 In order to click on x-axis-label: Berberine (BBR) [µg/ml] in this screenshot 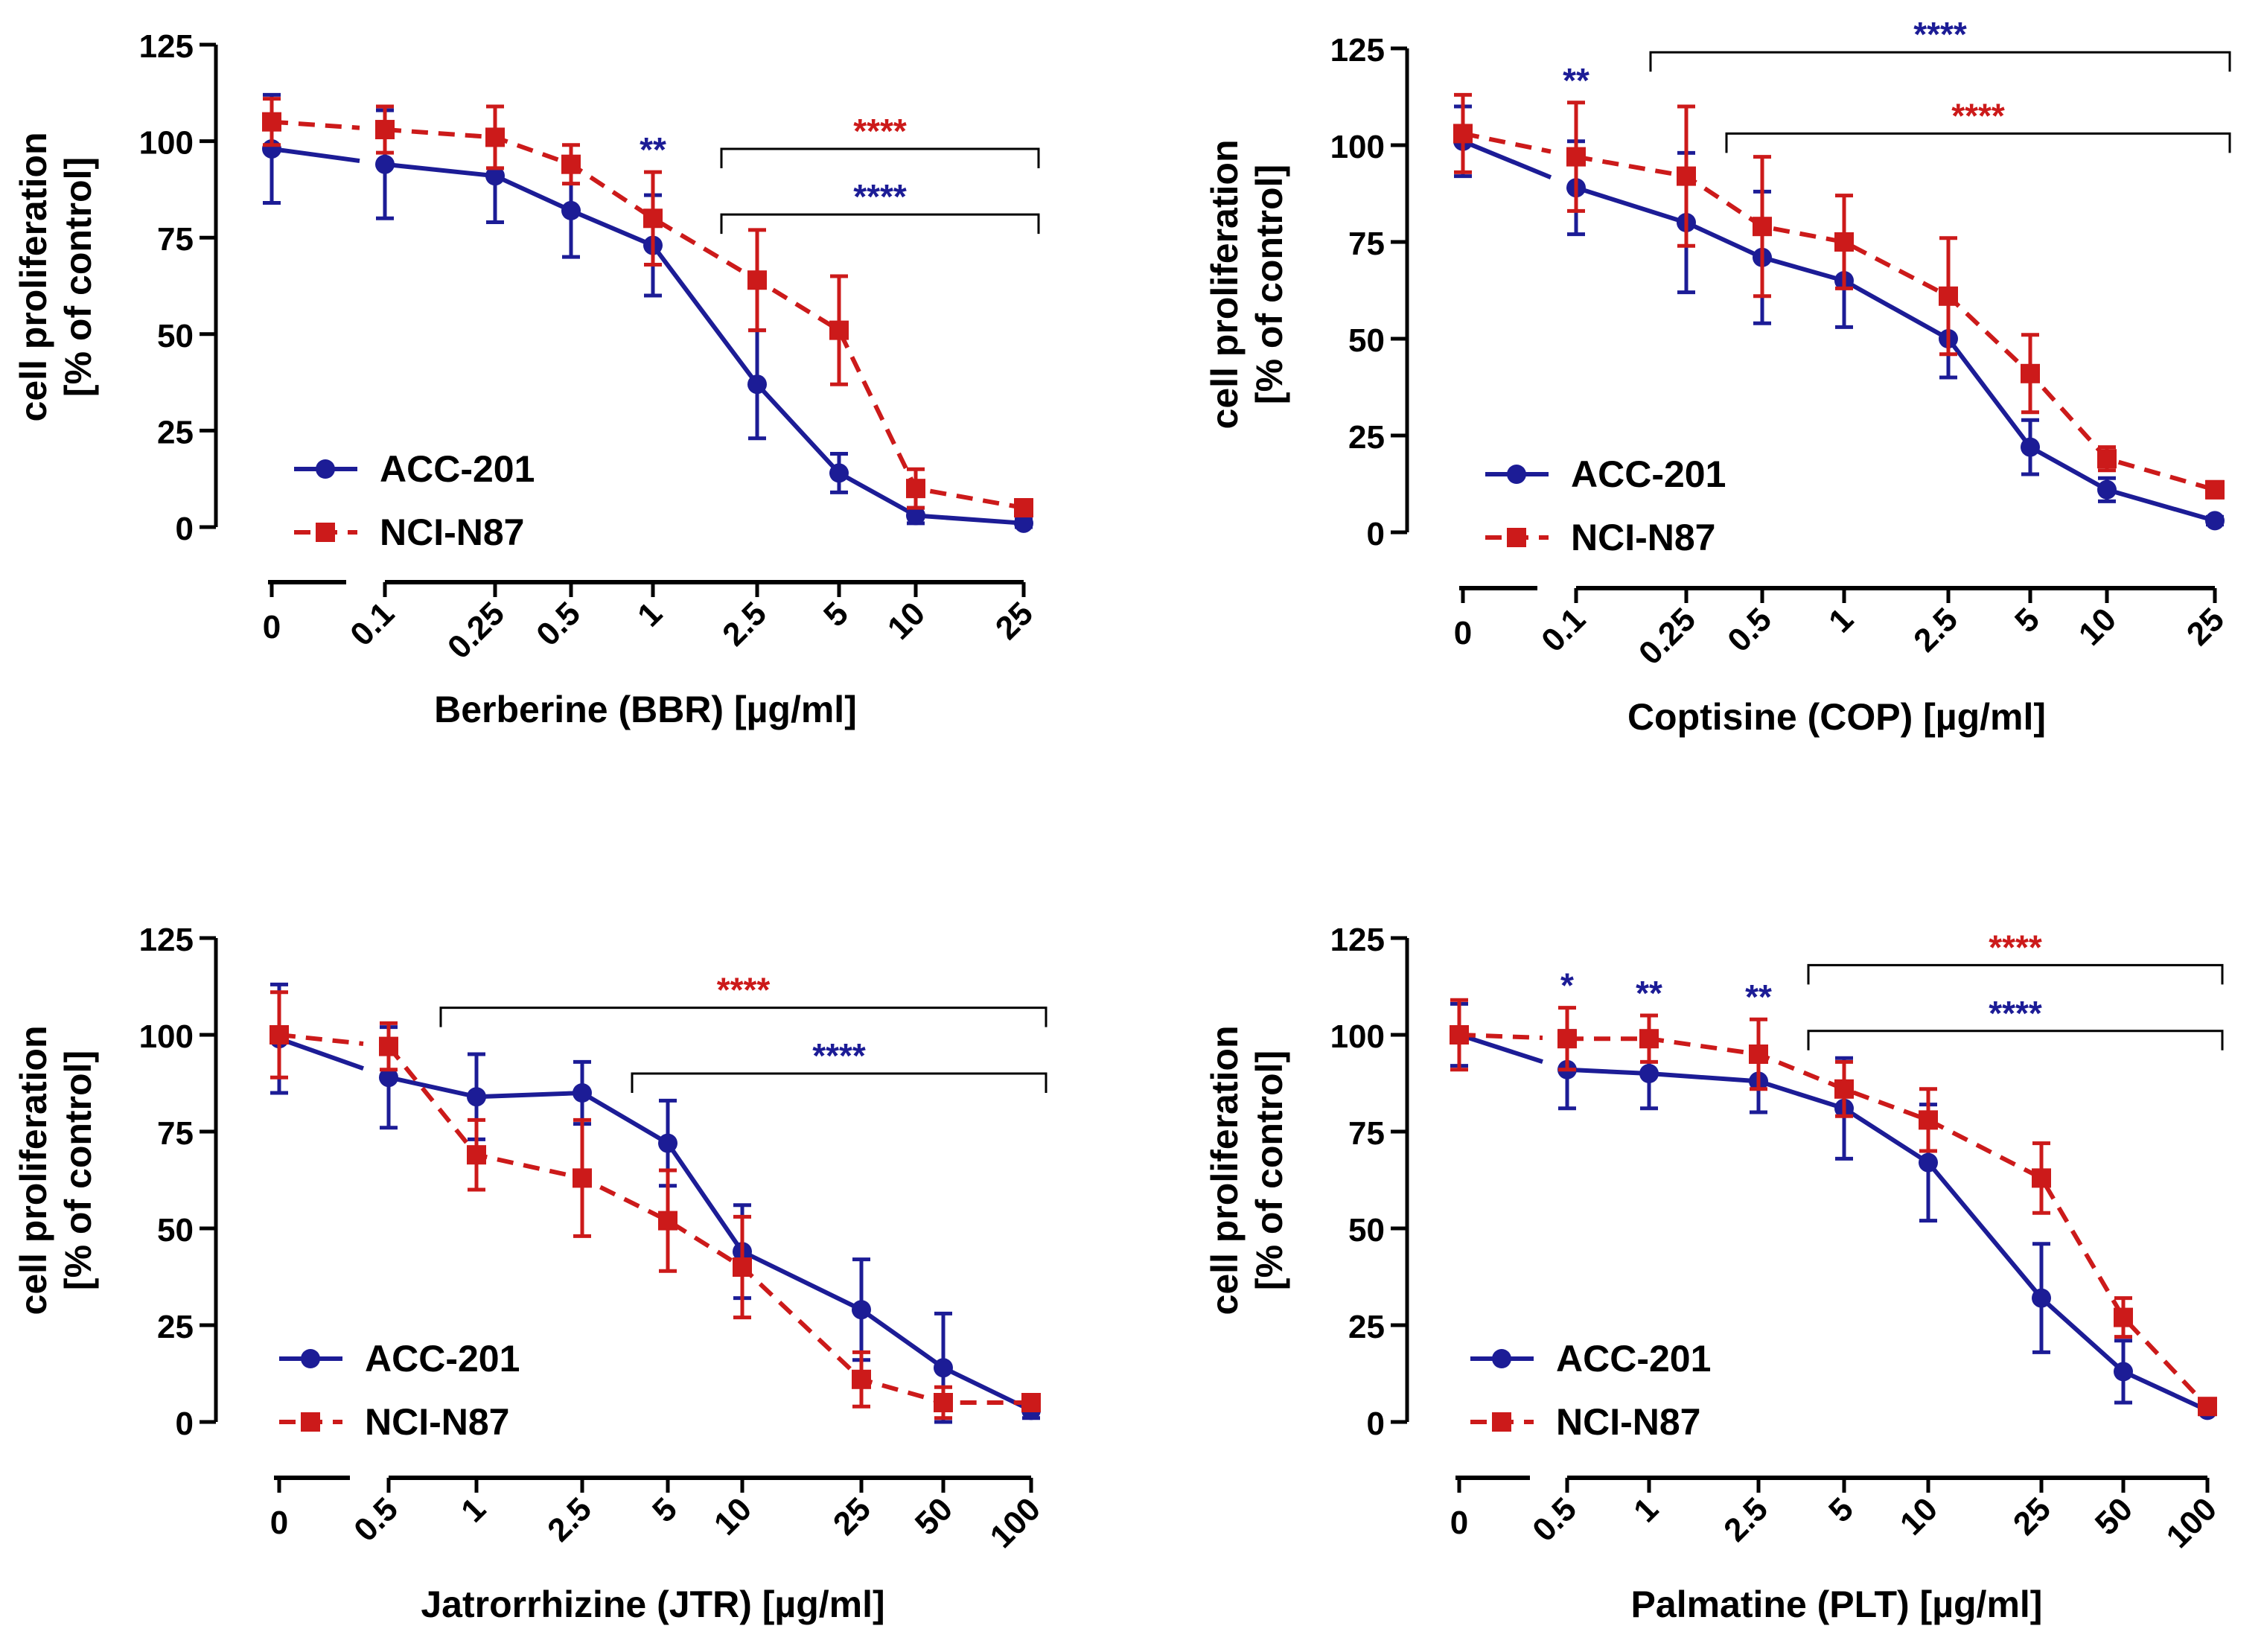, I will do `click(645, 709)`.